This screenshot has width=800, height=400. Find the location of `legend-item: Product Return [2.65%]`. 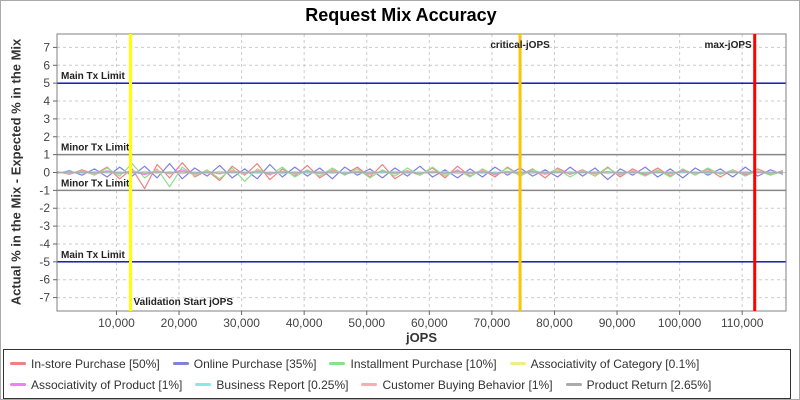

legend-item: Product Return [2.65%] is located at coordinates (638, 384).